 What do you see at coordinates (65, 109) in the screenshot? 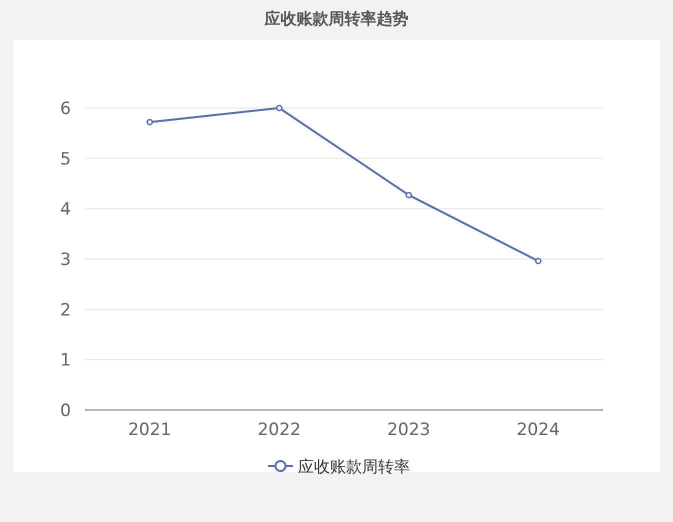
I see `y-tick-label: 6` at bounding box center [65, 109].